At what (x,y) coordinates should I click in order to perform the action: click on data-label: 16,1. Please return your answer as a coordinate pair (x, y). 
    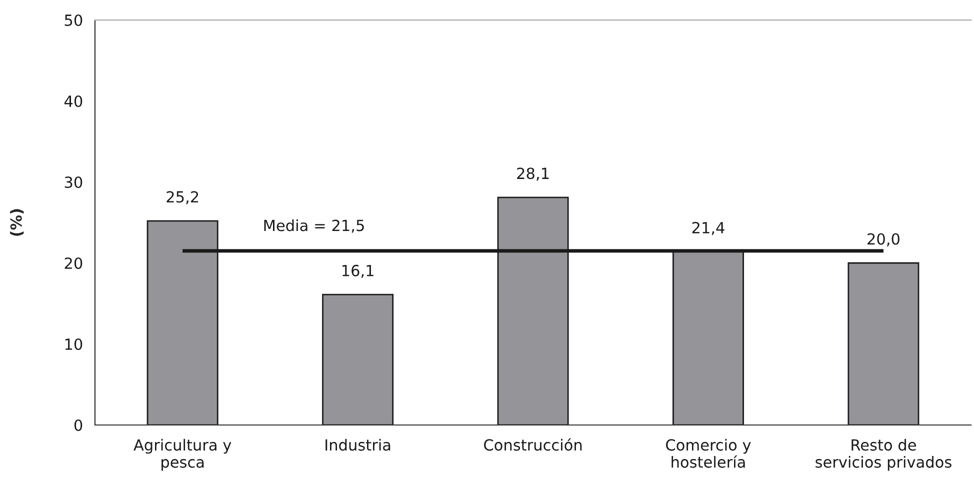
    Looking at the image, I should click on (358, 271).